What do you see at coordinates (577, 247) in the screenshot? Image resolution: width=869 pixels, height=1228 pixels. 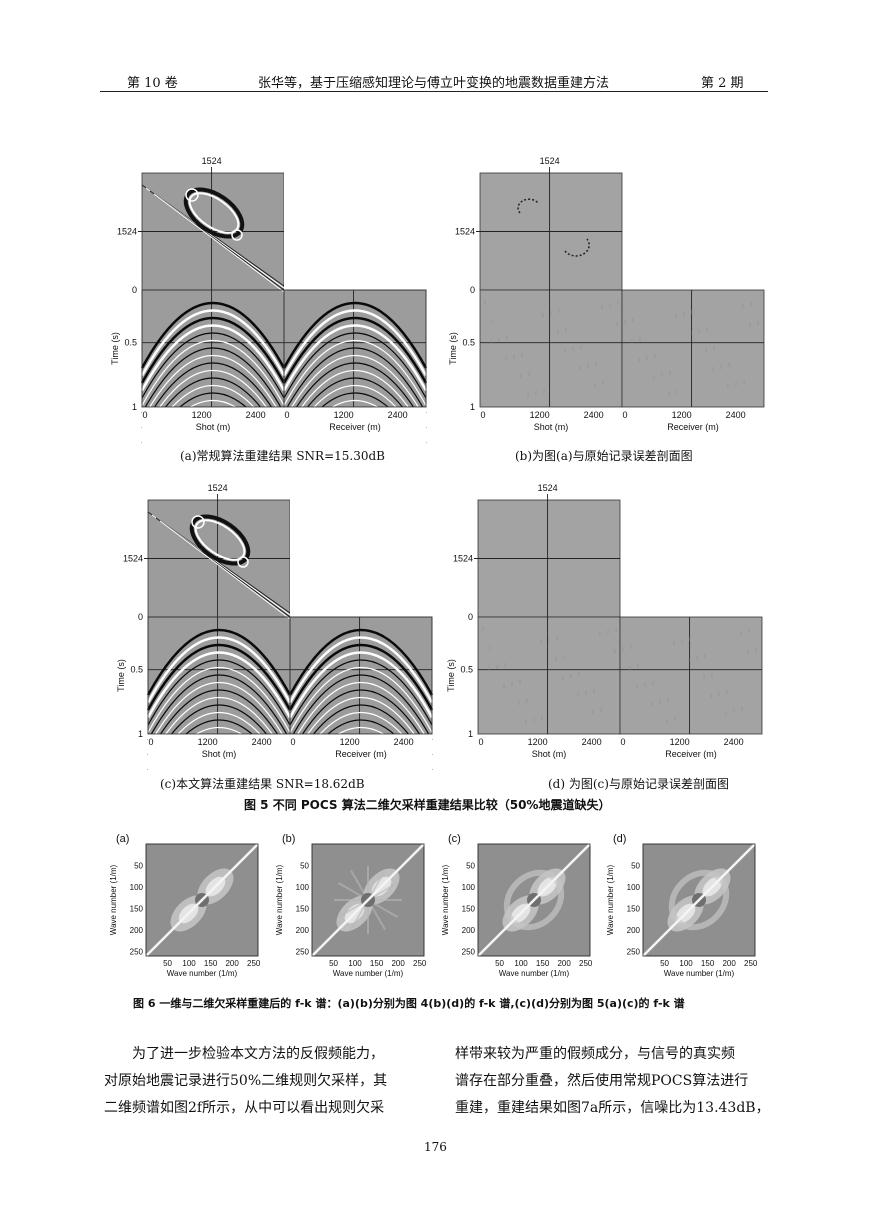 I see `residual-arc` at bounding box center [577, 247].